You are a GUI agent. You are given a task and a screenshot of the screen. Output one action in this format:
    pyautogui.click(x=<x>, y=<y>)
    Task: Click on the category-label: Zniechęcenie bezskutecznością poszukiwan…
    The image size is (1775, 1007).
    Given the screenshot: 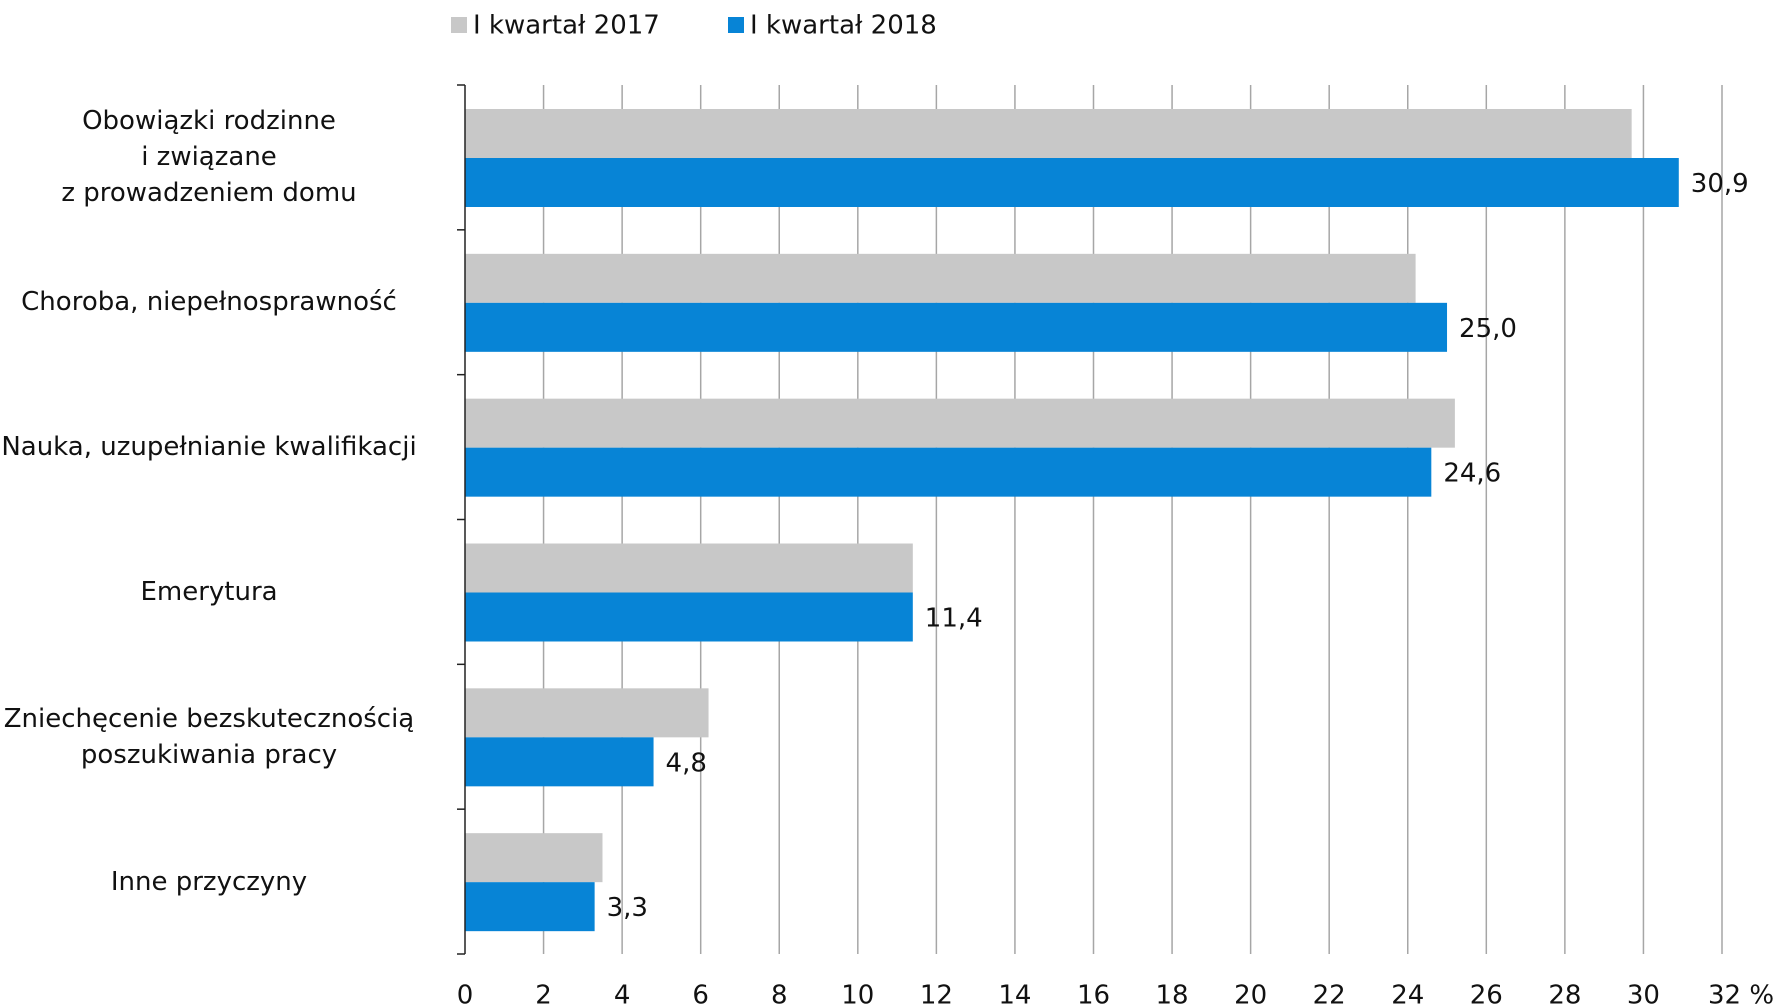 What is the action you would take?
    pyautogui.click(x=209, y=736)
    